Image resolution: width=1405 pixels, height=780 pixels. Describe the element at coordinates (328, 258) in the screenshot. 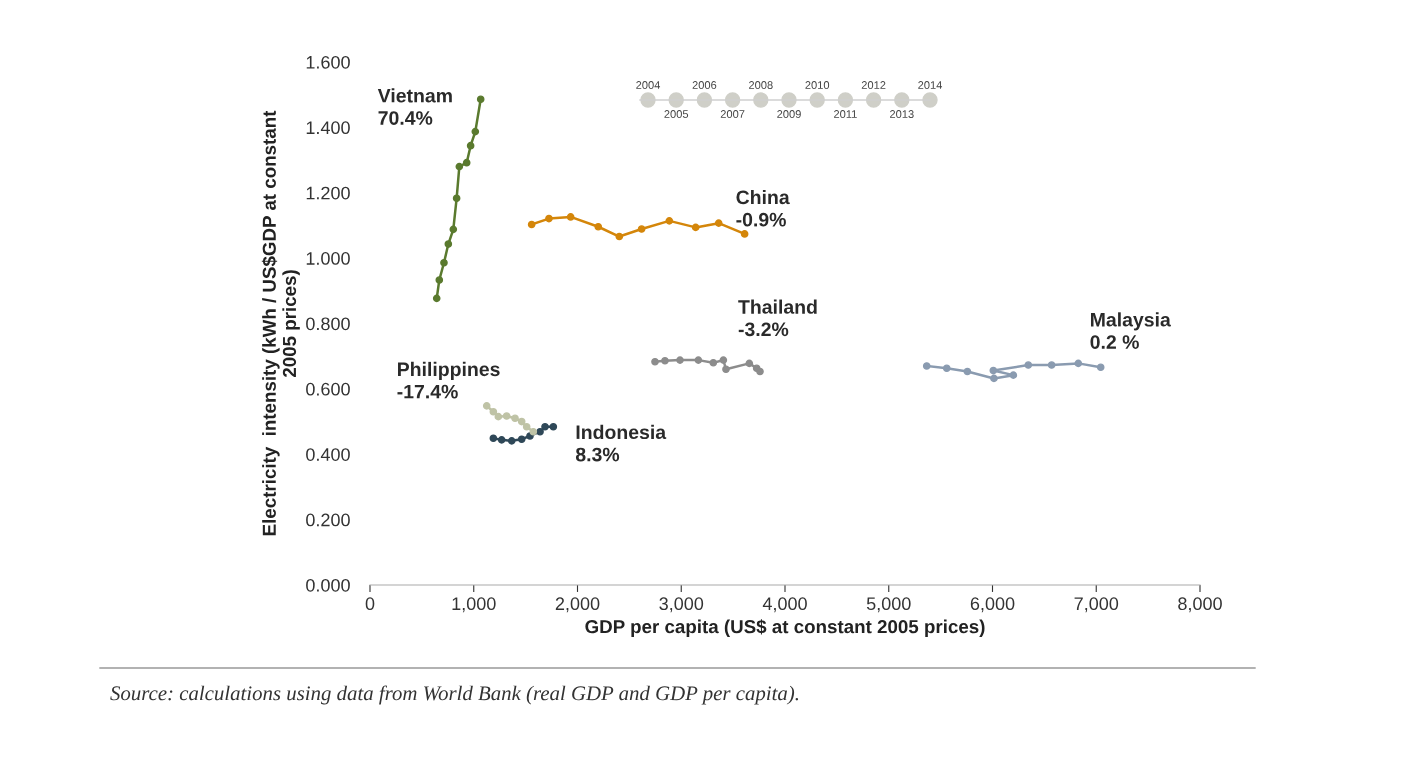

I see `y-tick-label: 1.000` at that location.